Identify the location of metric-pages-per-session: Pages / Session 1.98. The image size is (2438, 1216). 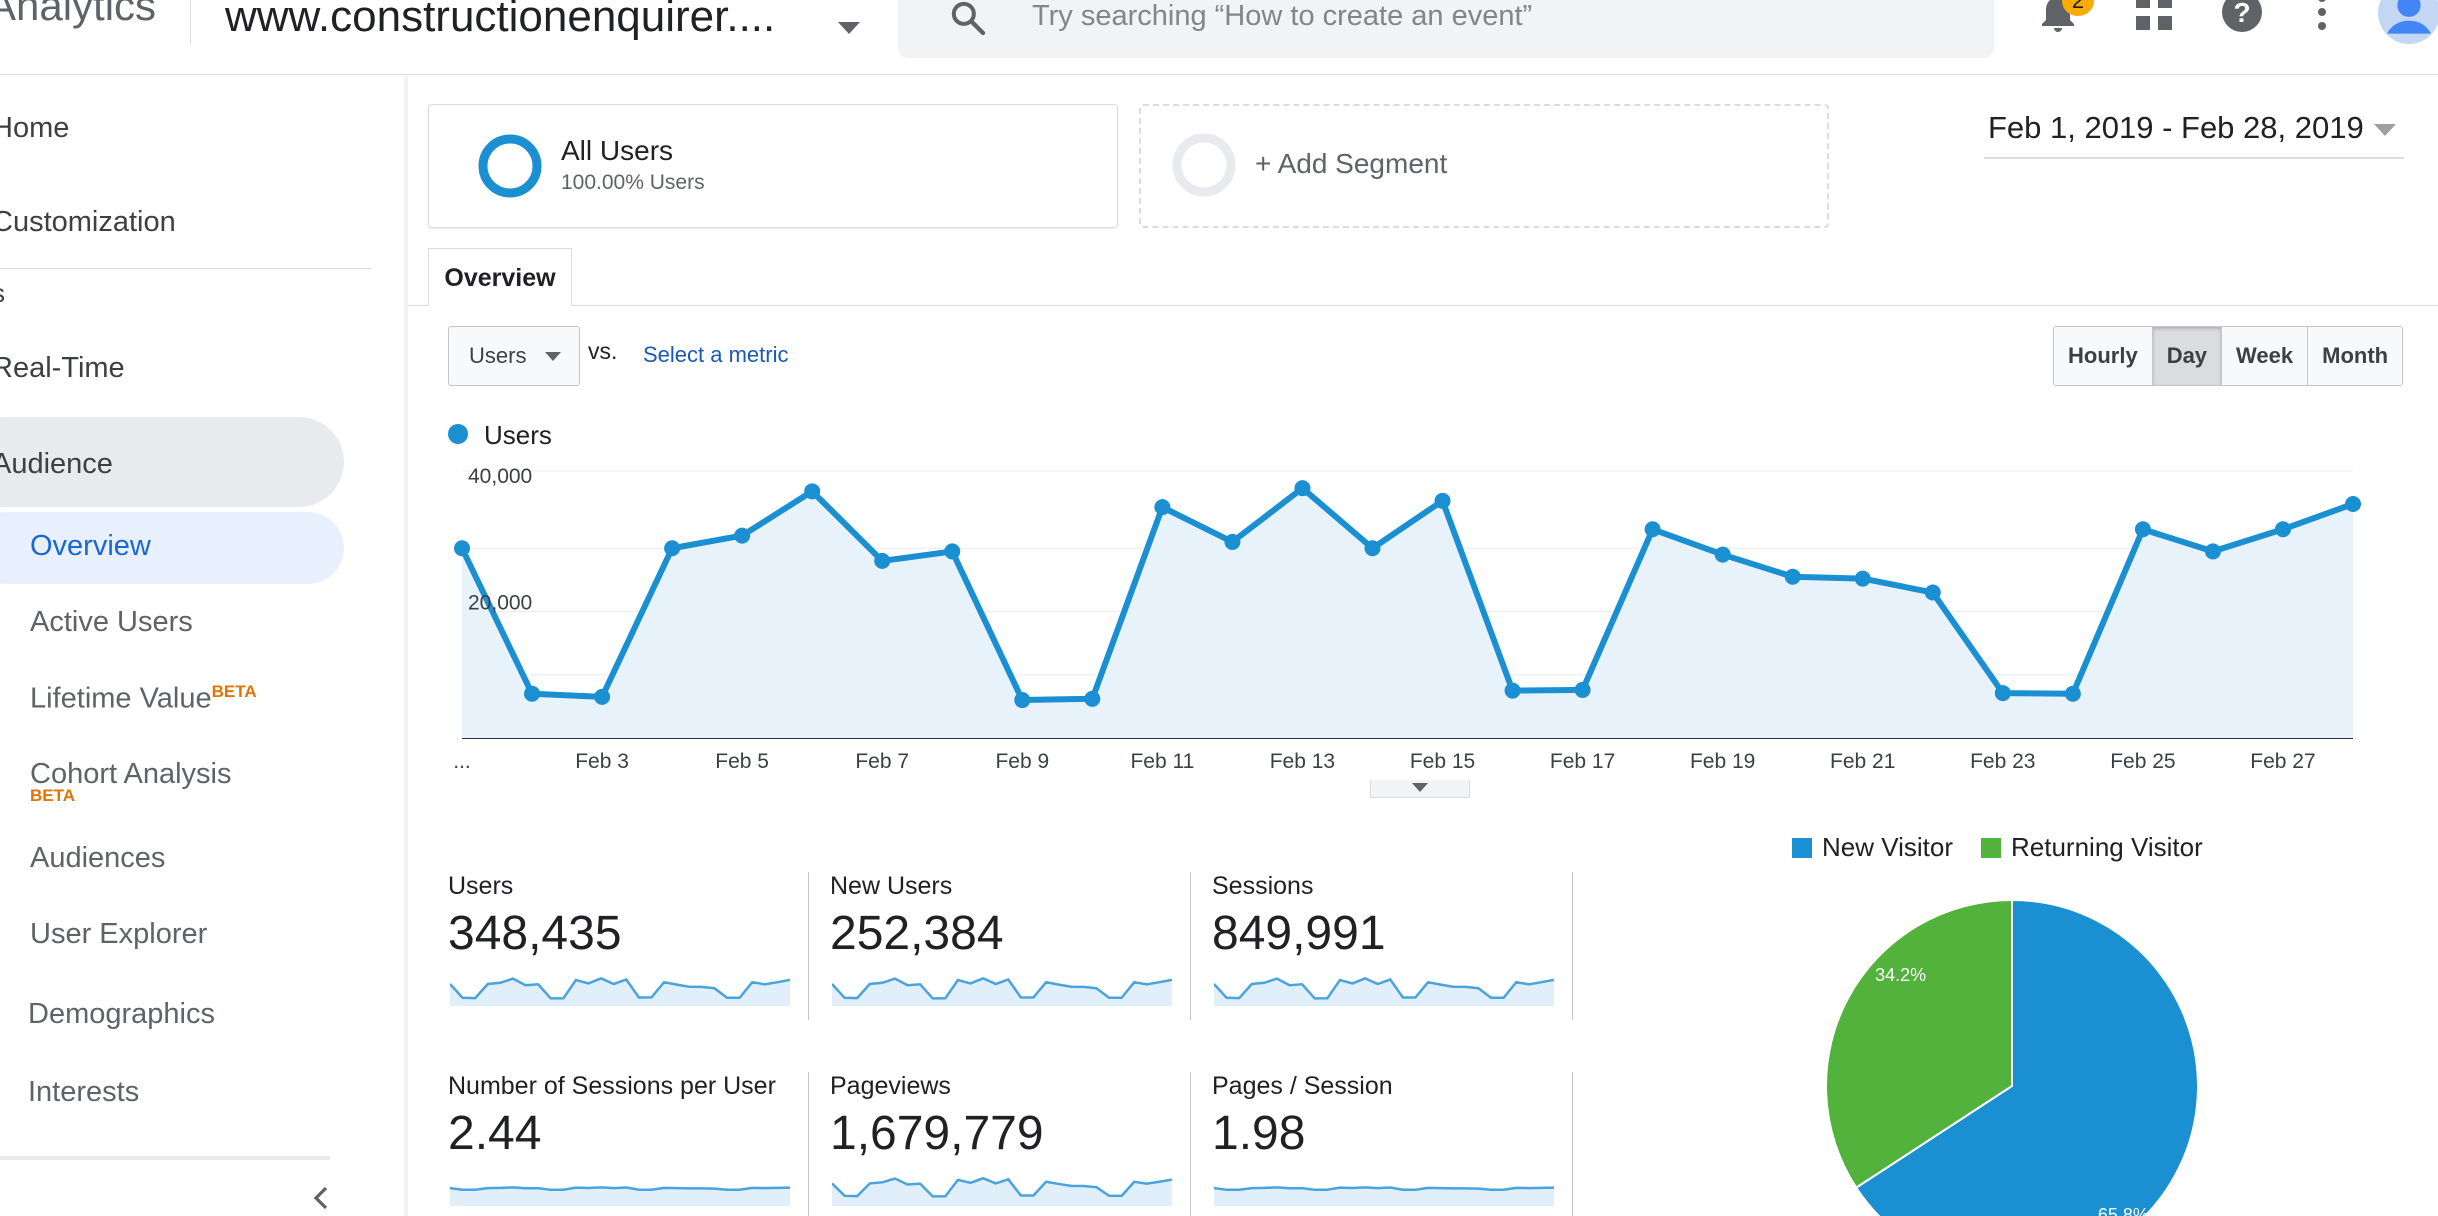
(1390, 1144).